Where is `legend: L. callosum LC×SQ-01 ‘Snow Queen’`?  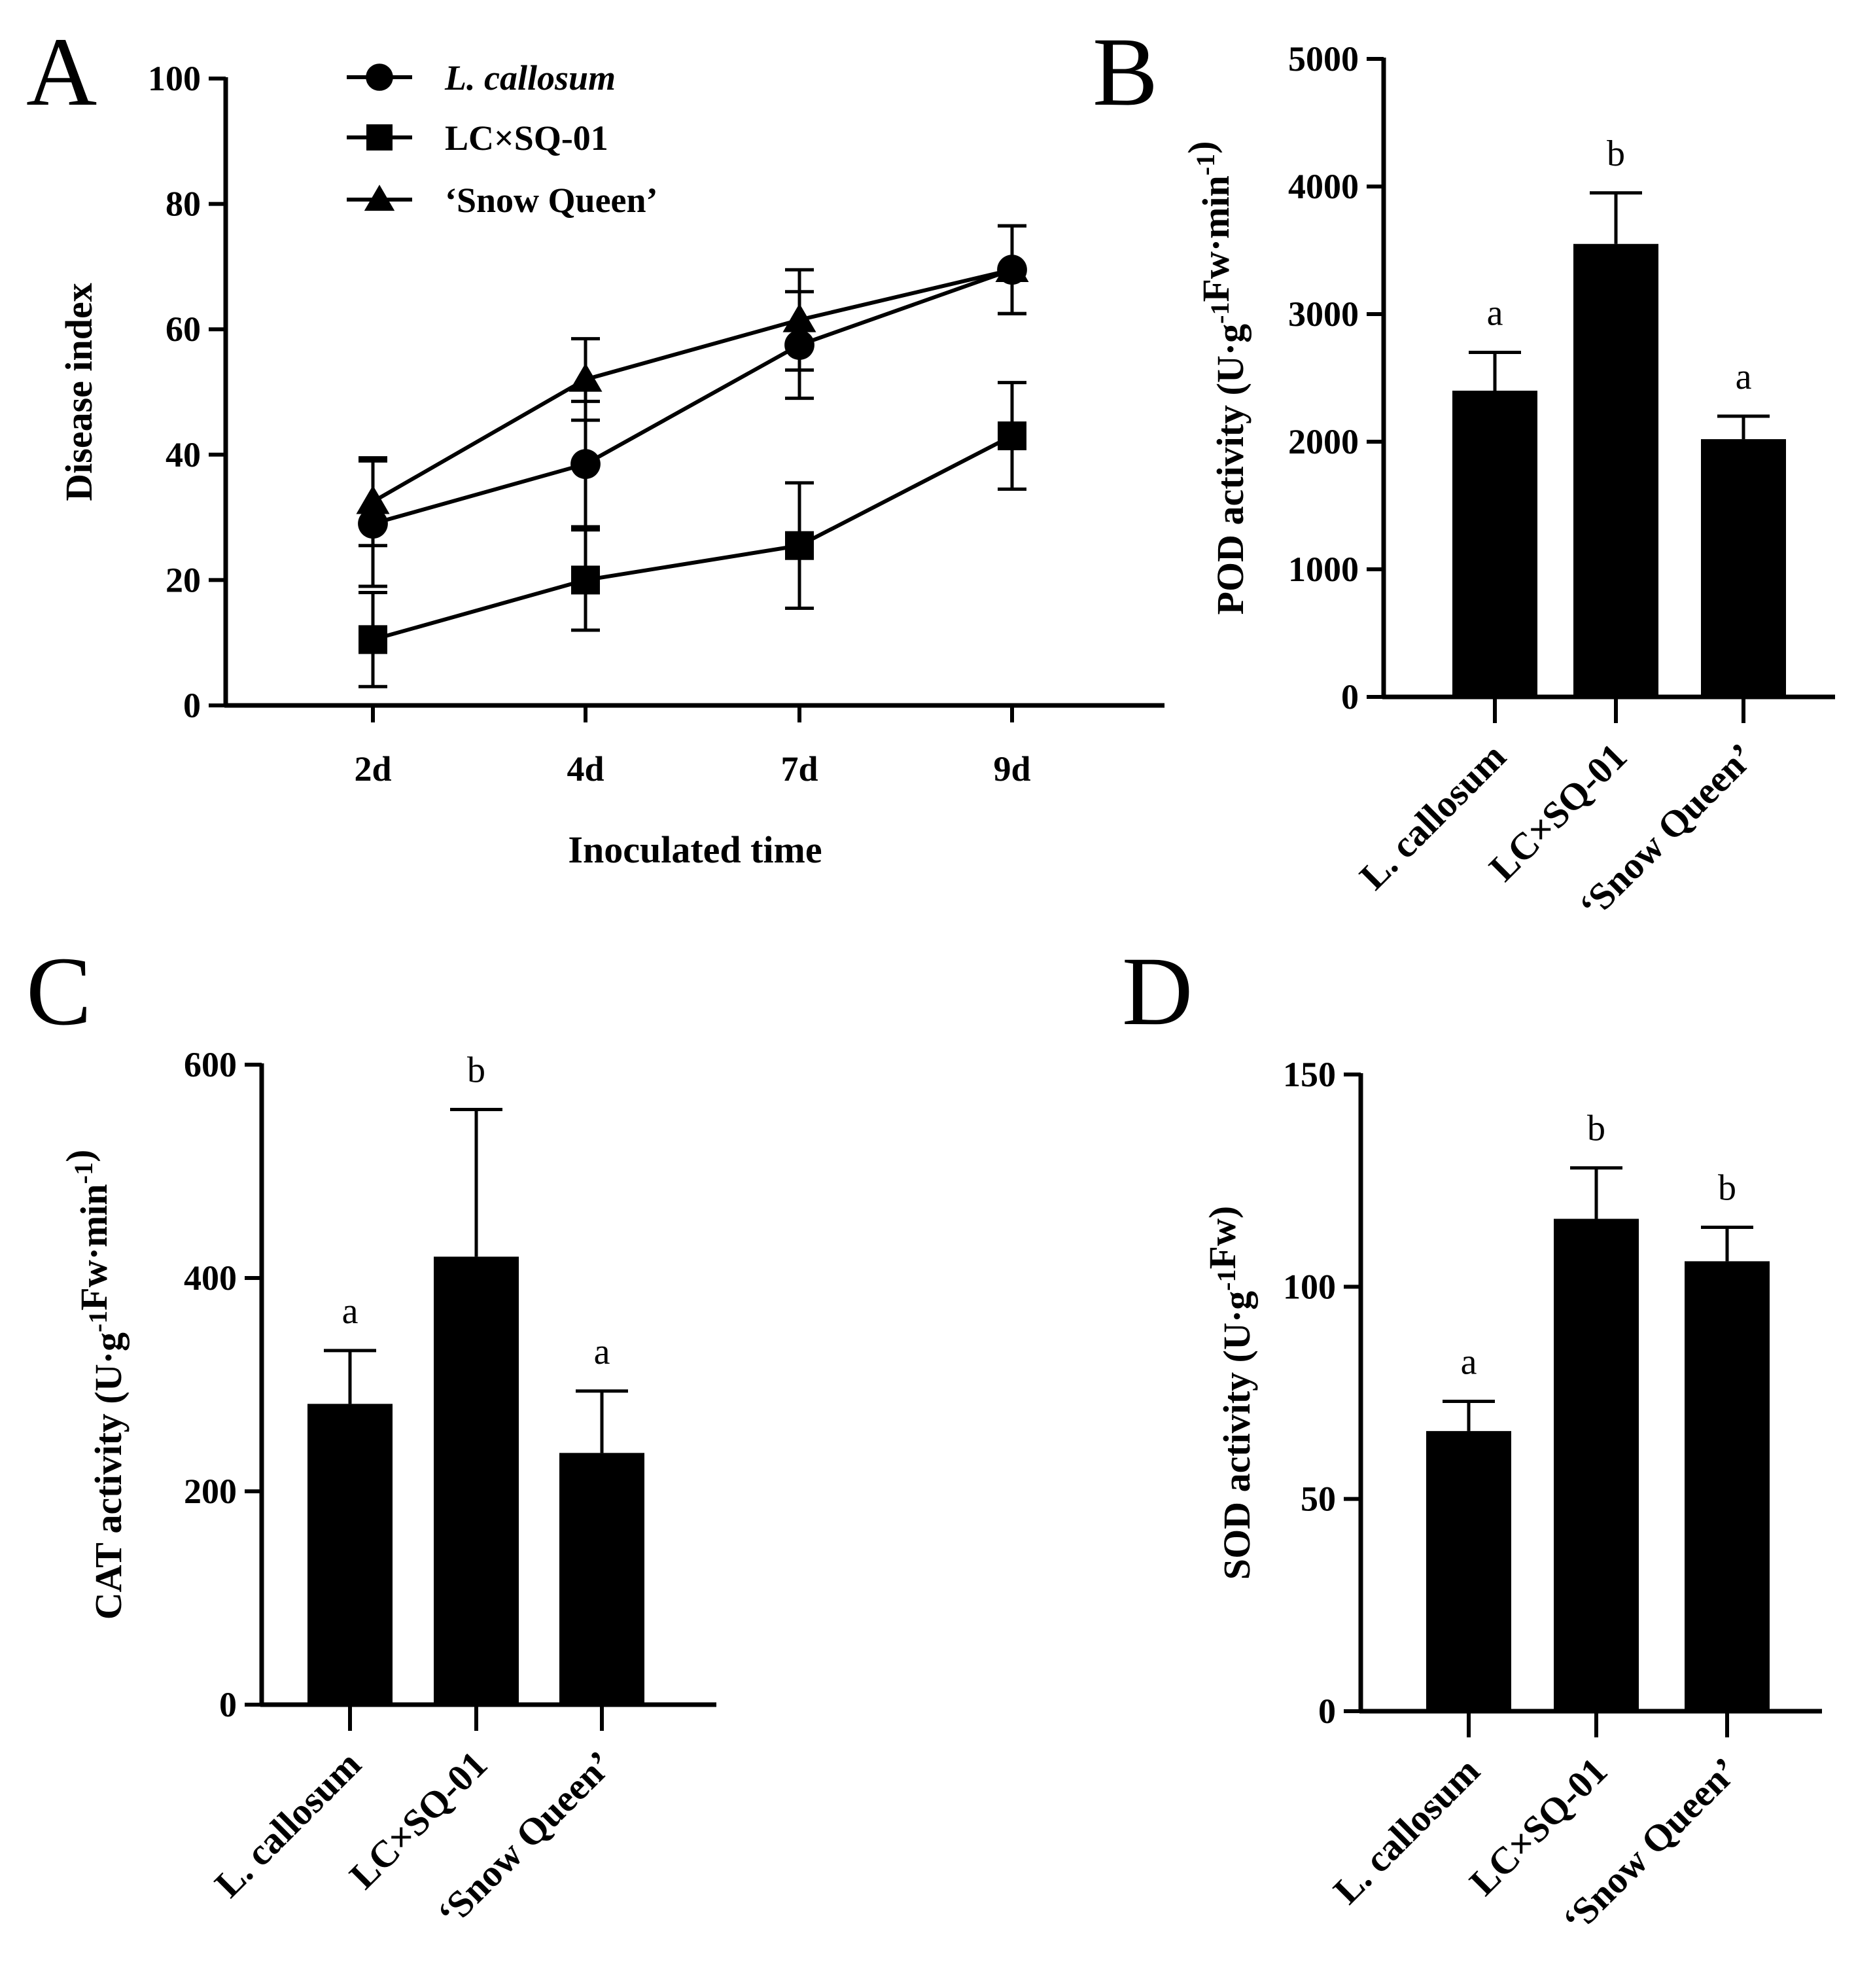 legend: L. callosum LC×SQ-01 ‘Snow Queen’ is located at coordinates (503, 139).